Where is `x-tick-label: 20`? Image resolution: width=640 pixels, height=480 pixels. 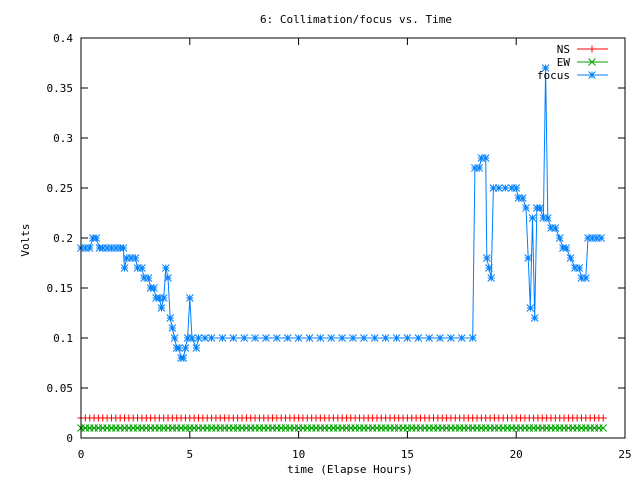 x-tick-label: 20 is located at coordinates (516, 454).